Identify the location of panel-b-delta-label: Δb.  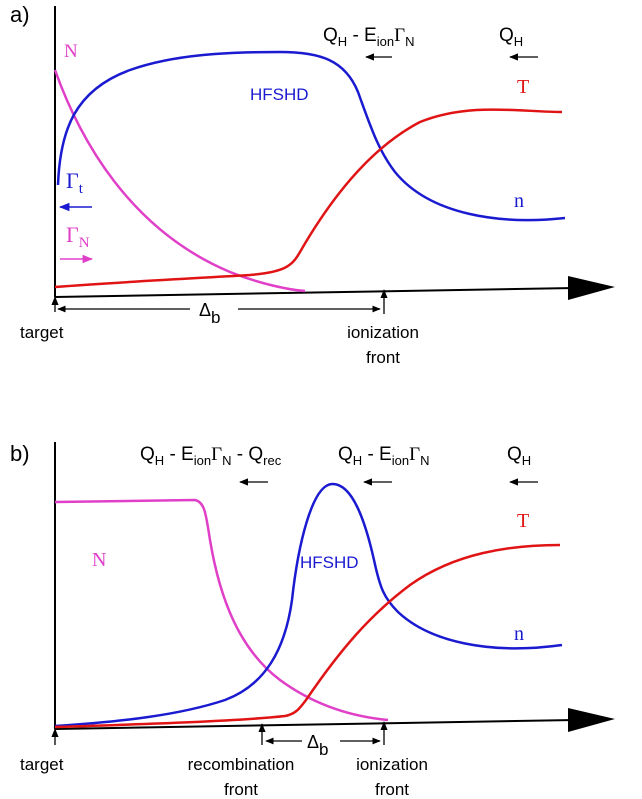
(318, 745).